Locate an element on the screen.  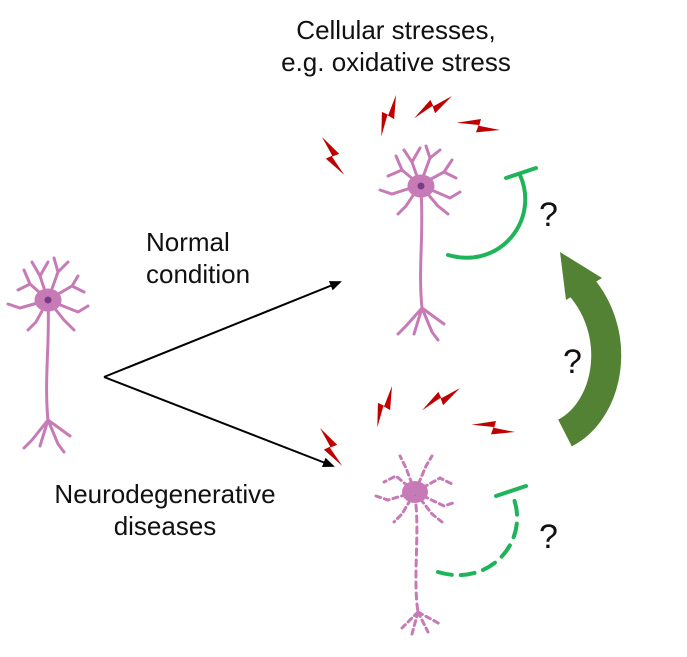
normal-condition-label: Normal condition is located at coordinates (198, 258).